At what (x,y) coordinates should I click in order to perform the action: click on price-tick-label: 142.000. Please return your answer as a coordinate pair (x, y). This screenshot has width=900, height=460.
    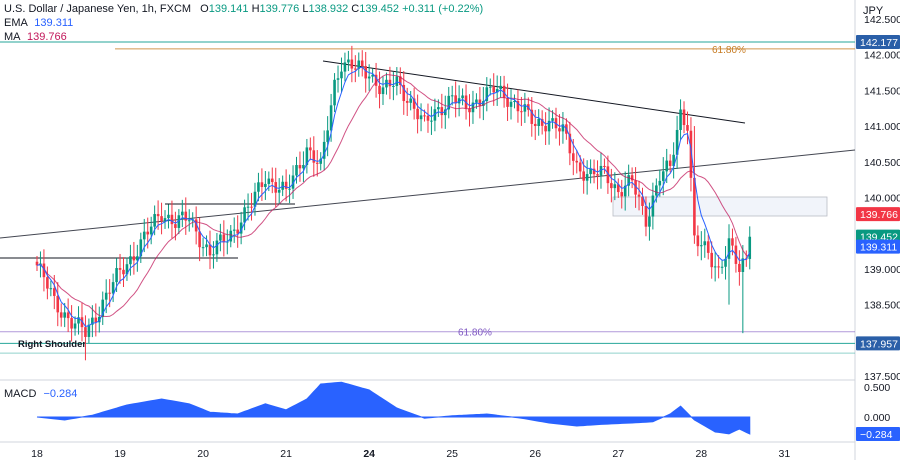
    Looking at the image, I should click on (882, 56).